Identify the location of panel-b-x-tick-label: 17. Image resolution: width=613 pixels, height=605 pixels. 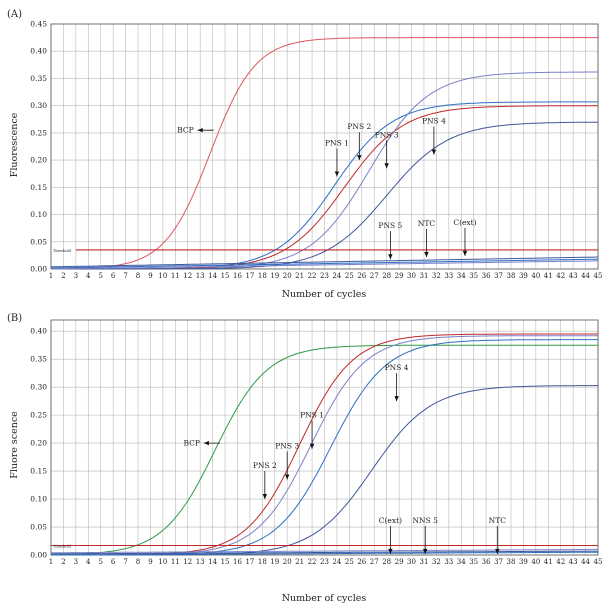
(249, 562).